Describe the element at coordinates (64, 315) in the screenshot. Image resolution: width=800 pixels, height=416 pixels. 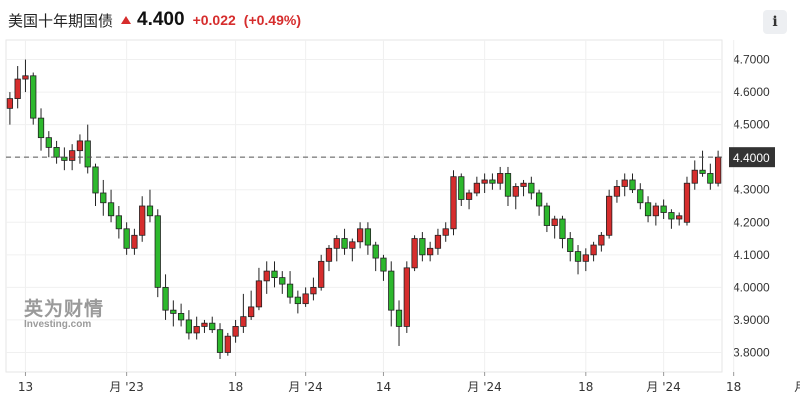
I see `watermark-logo: 英为财情 Investing.com` at that location.